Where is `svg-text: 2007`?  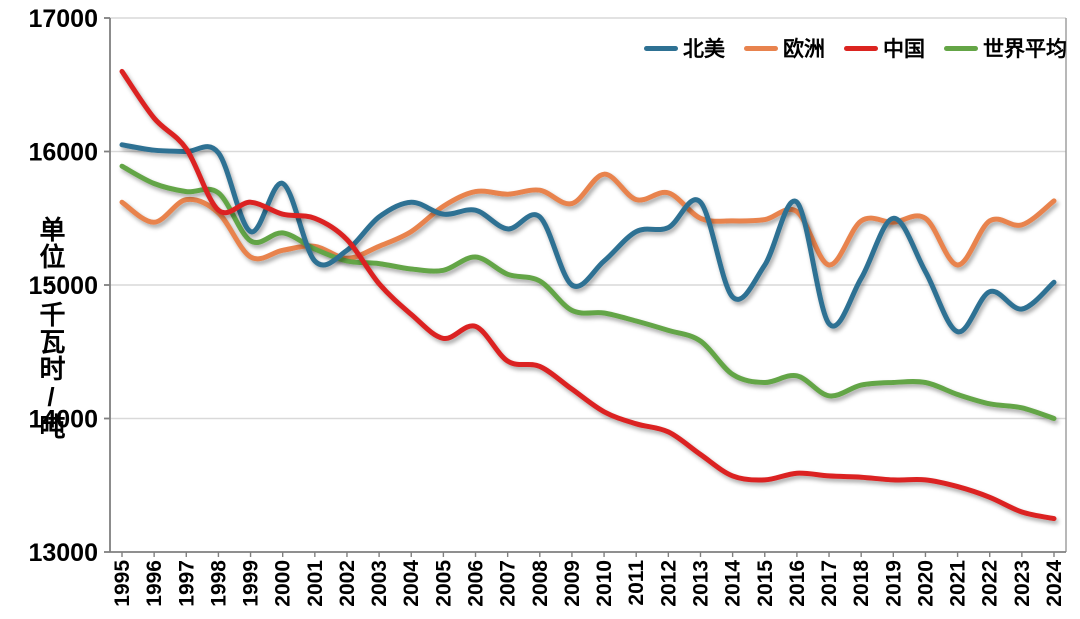 svg-text: 2007 is located at coordinates (508, 583).